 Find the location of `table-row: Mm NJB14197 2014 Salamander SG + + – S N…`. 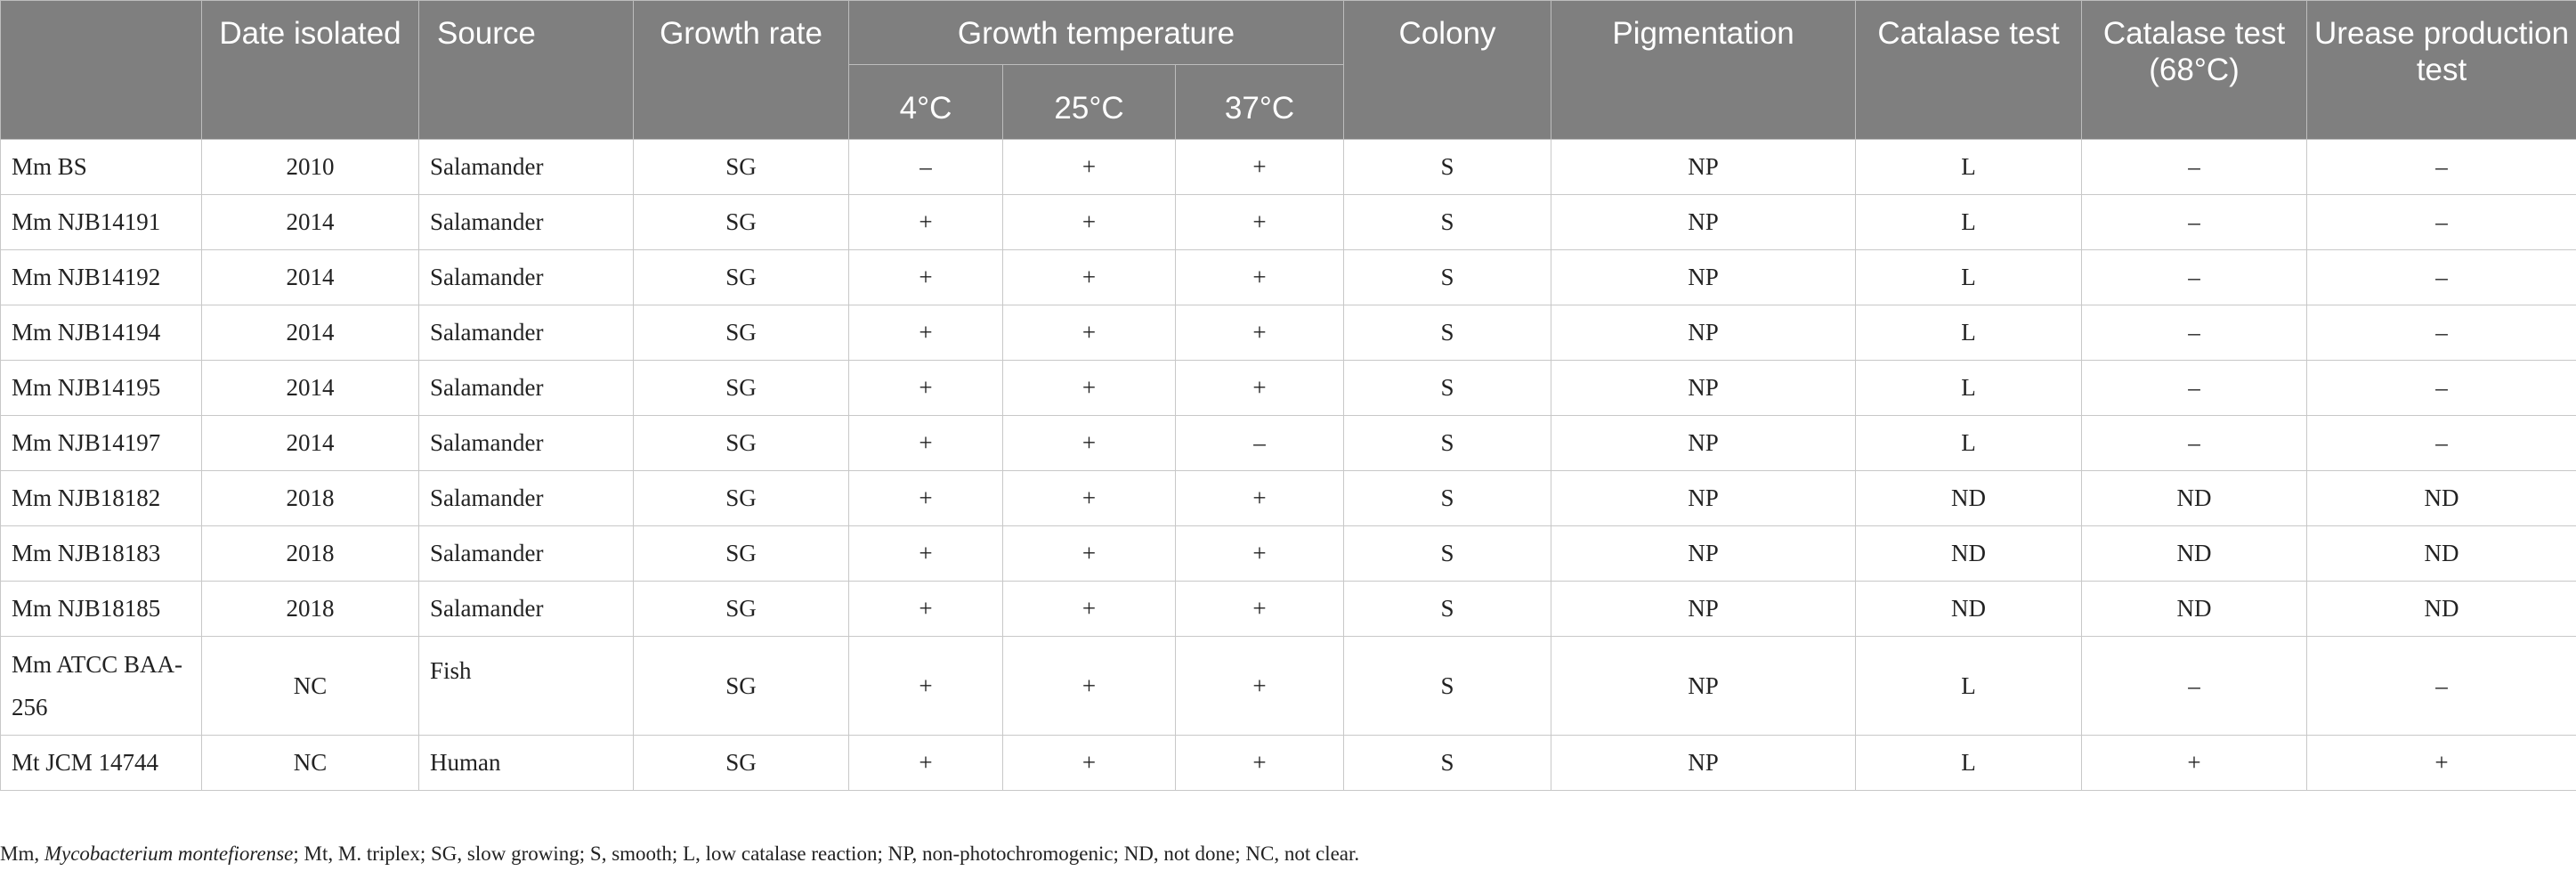

table-row: Mm NJB14197 2014 Salamander SG + + – S N… is located at coordinates (1288, 443).